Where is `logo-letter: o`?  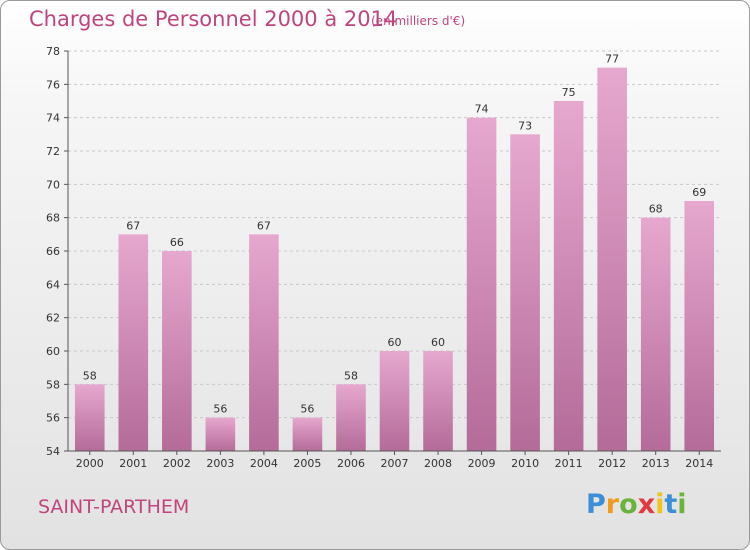 logo-letter: o is located at coordinates (628, 504).